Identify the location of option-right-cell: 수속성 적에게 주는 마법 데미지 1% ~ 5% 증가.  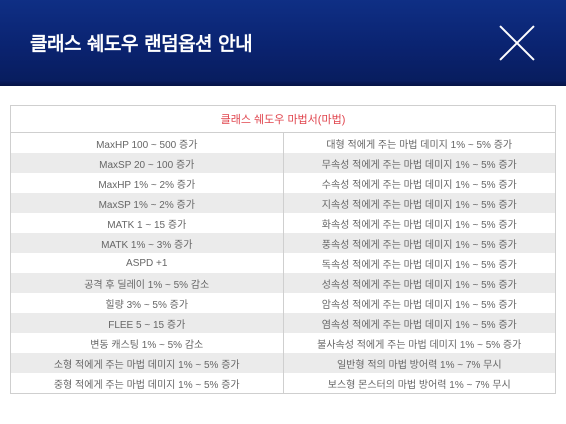
(419, 183).